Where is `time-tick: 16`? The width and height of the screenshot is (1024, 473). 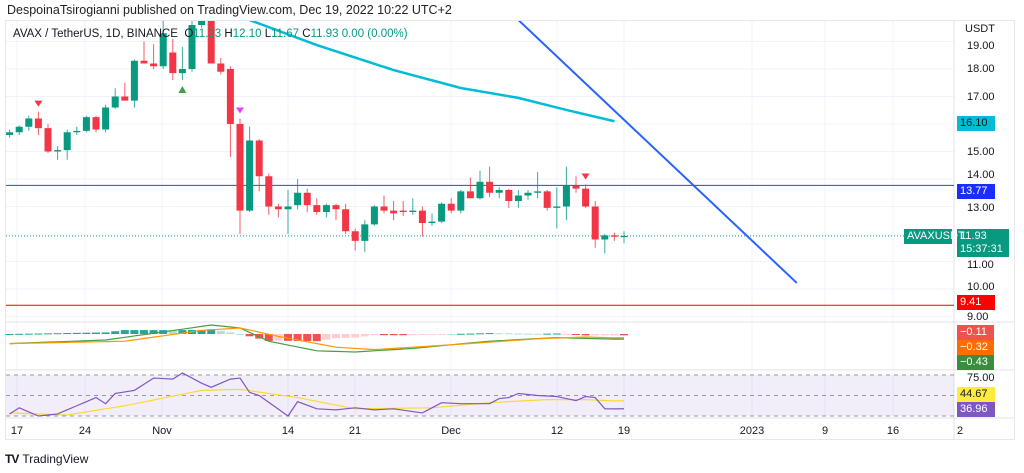 time-tick: 16 is located at coordinates (893, 431).